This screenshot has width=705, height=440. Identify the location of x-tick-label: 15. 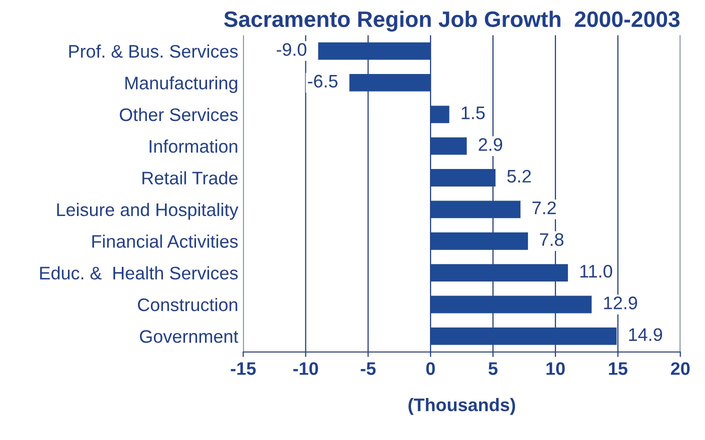
(618, 368).